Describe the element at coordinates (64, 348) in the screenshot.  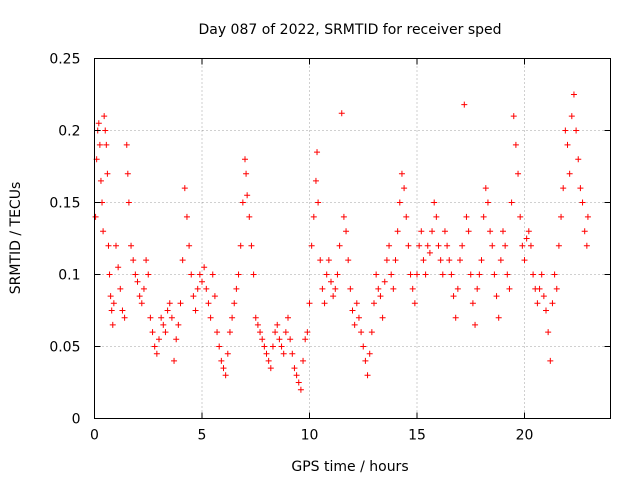
I see `y-tick-label: 0.05` at that location.